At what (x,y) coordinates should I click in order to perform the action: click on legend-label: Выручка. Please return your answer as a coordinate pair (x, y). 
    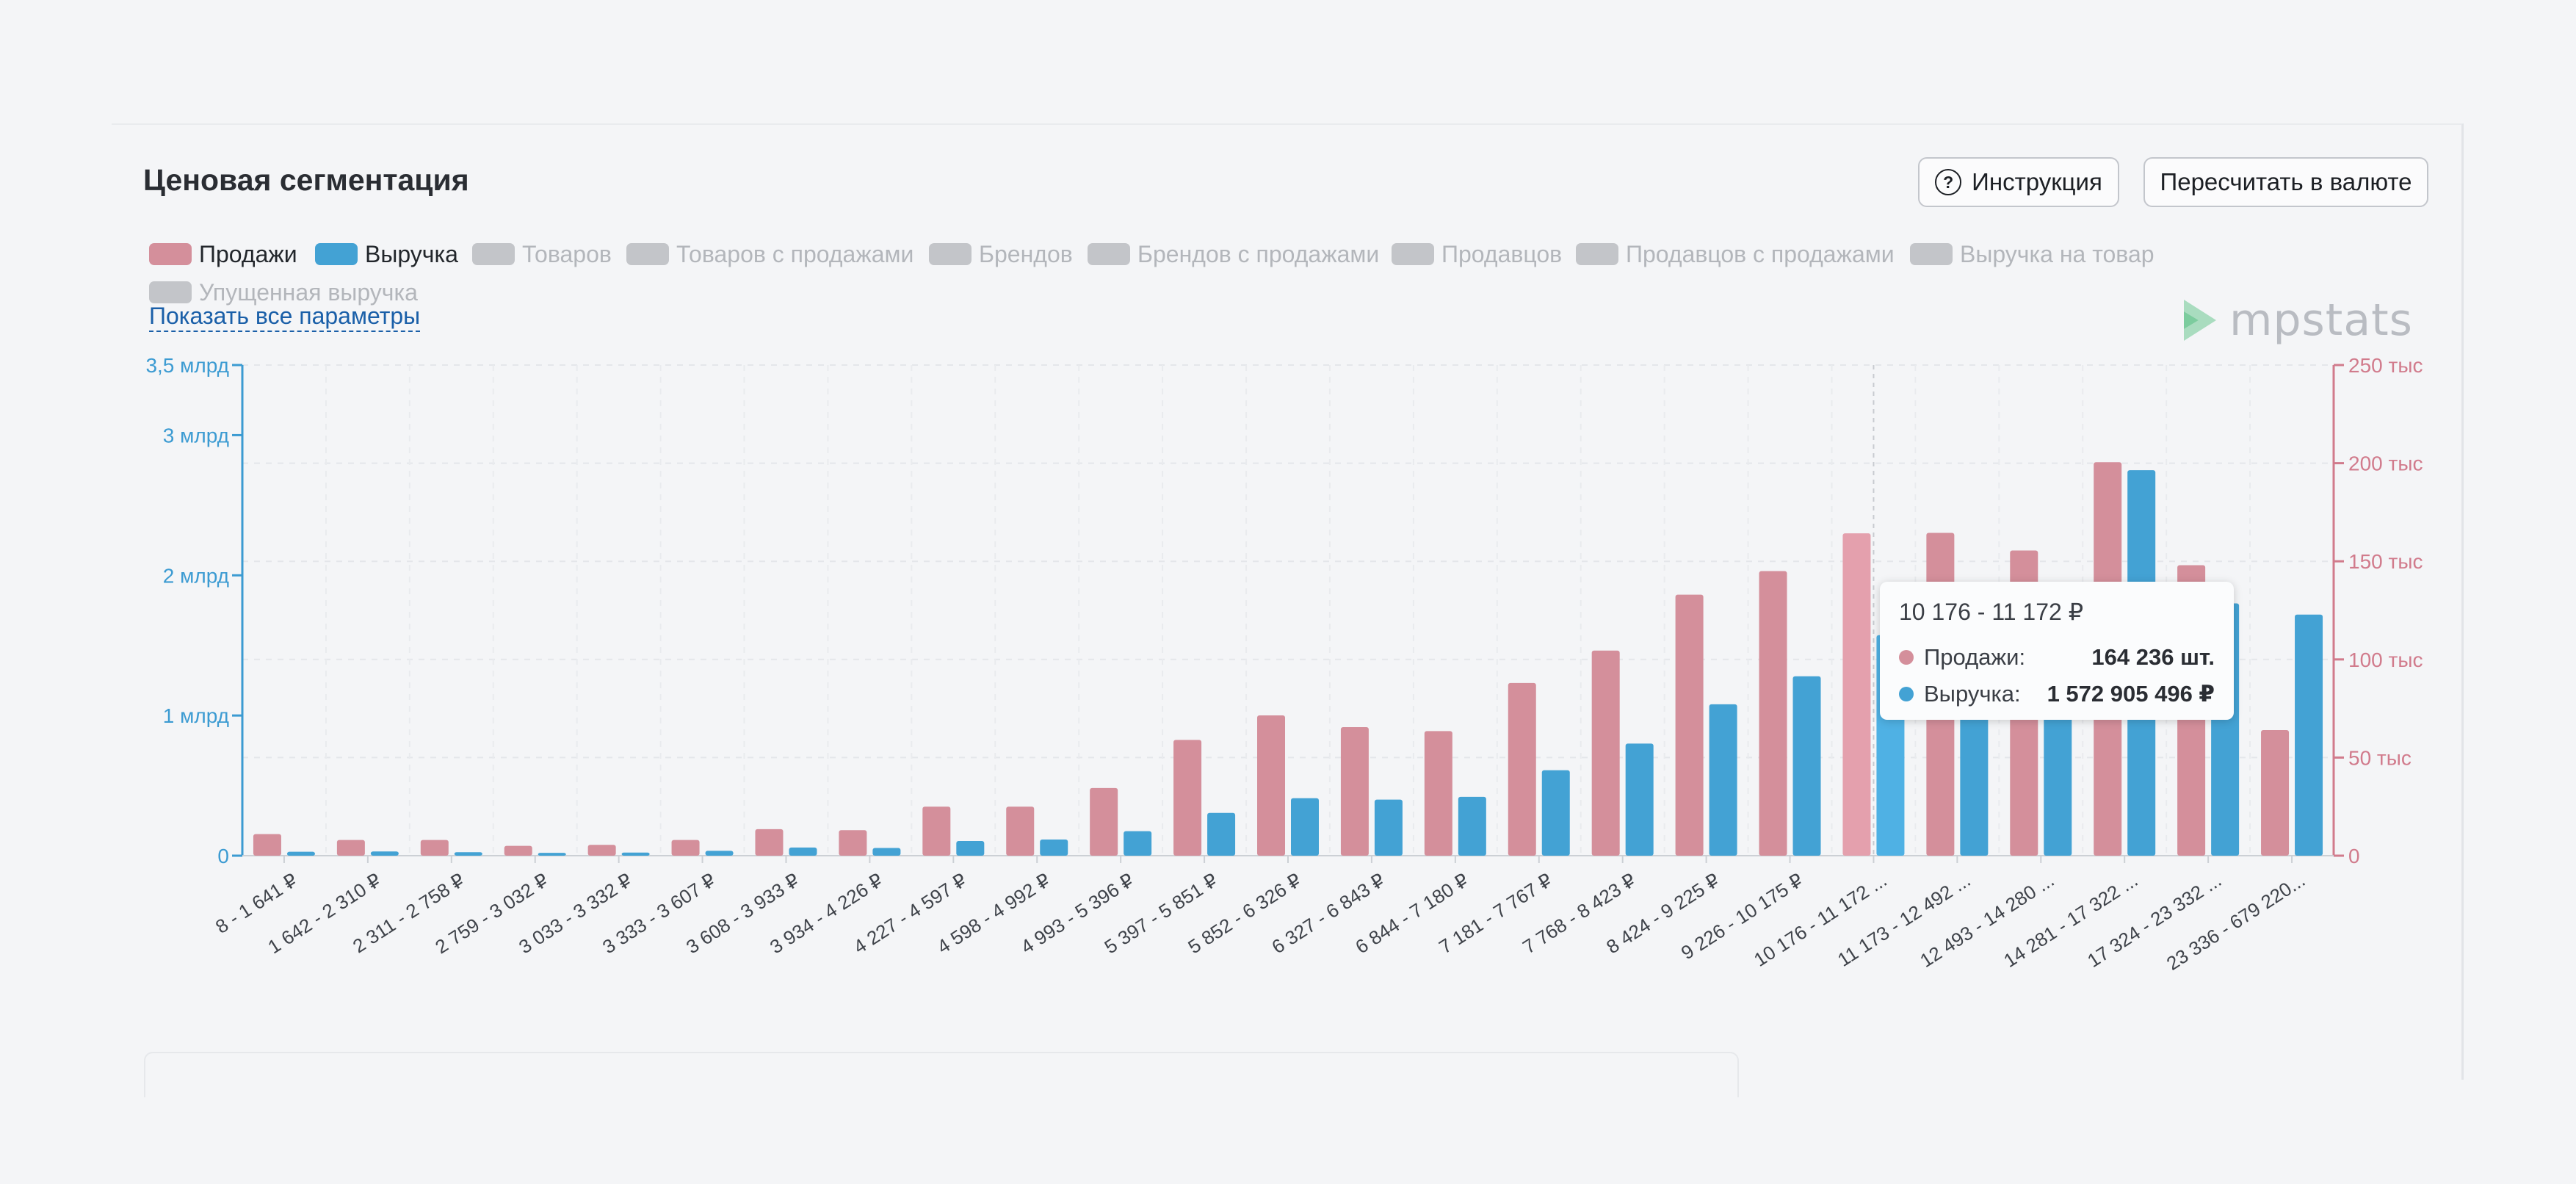
    Looking at the image, I should click on (411, 254).